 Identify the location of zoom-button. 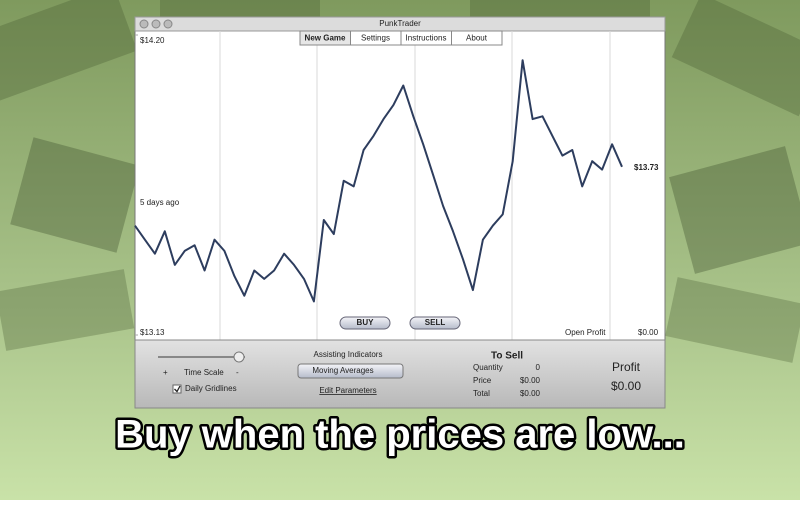
(168, 24).